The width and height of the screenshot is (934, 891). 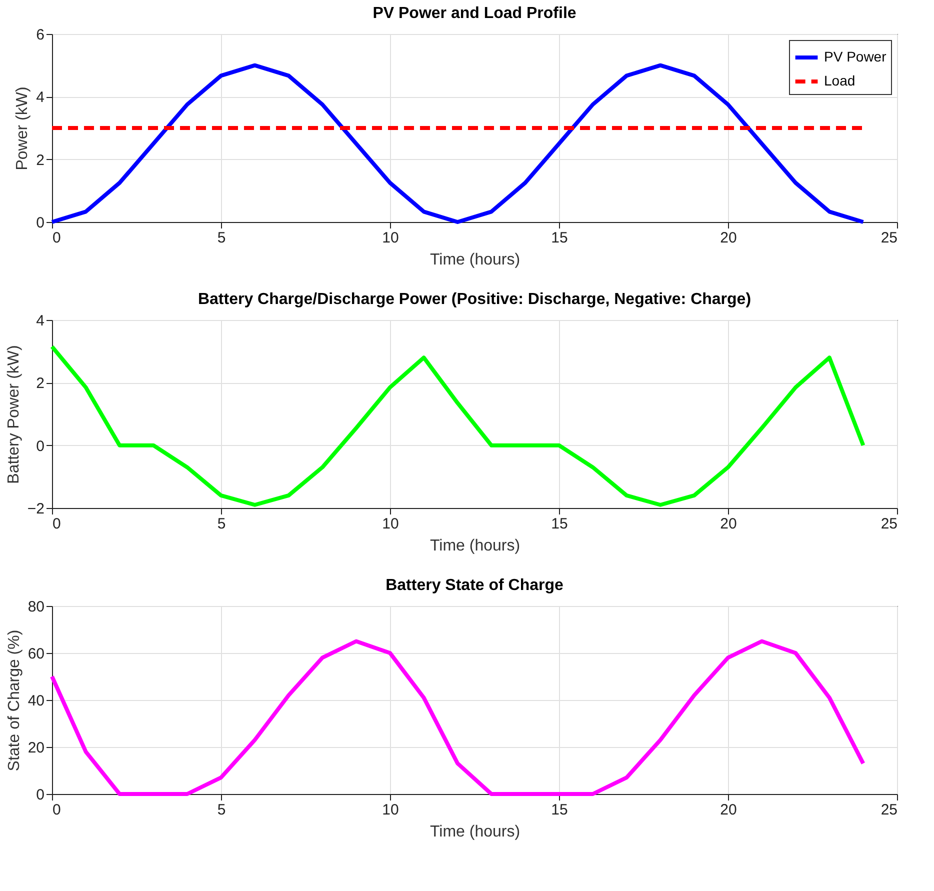 I want to click on y-tick-label: −2, so click(x=35, y=509).